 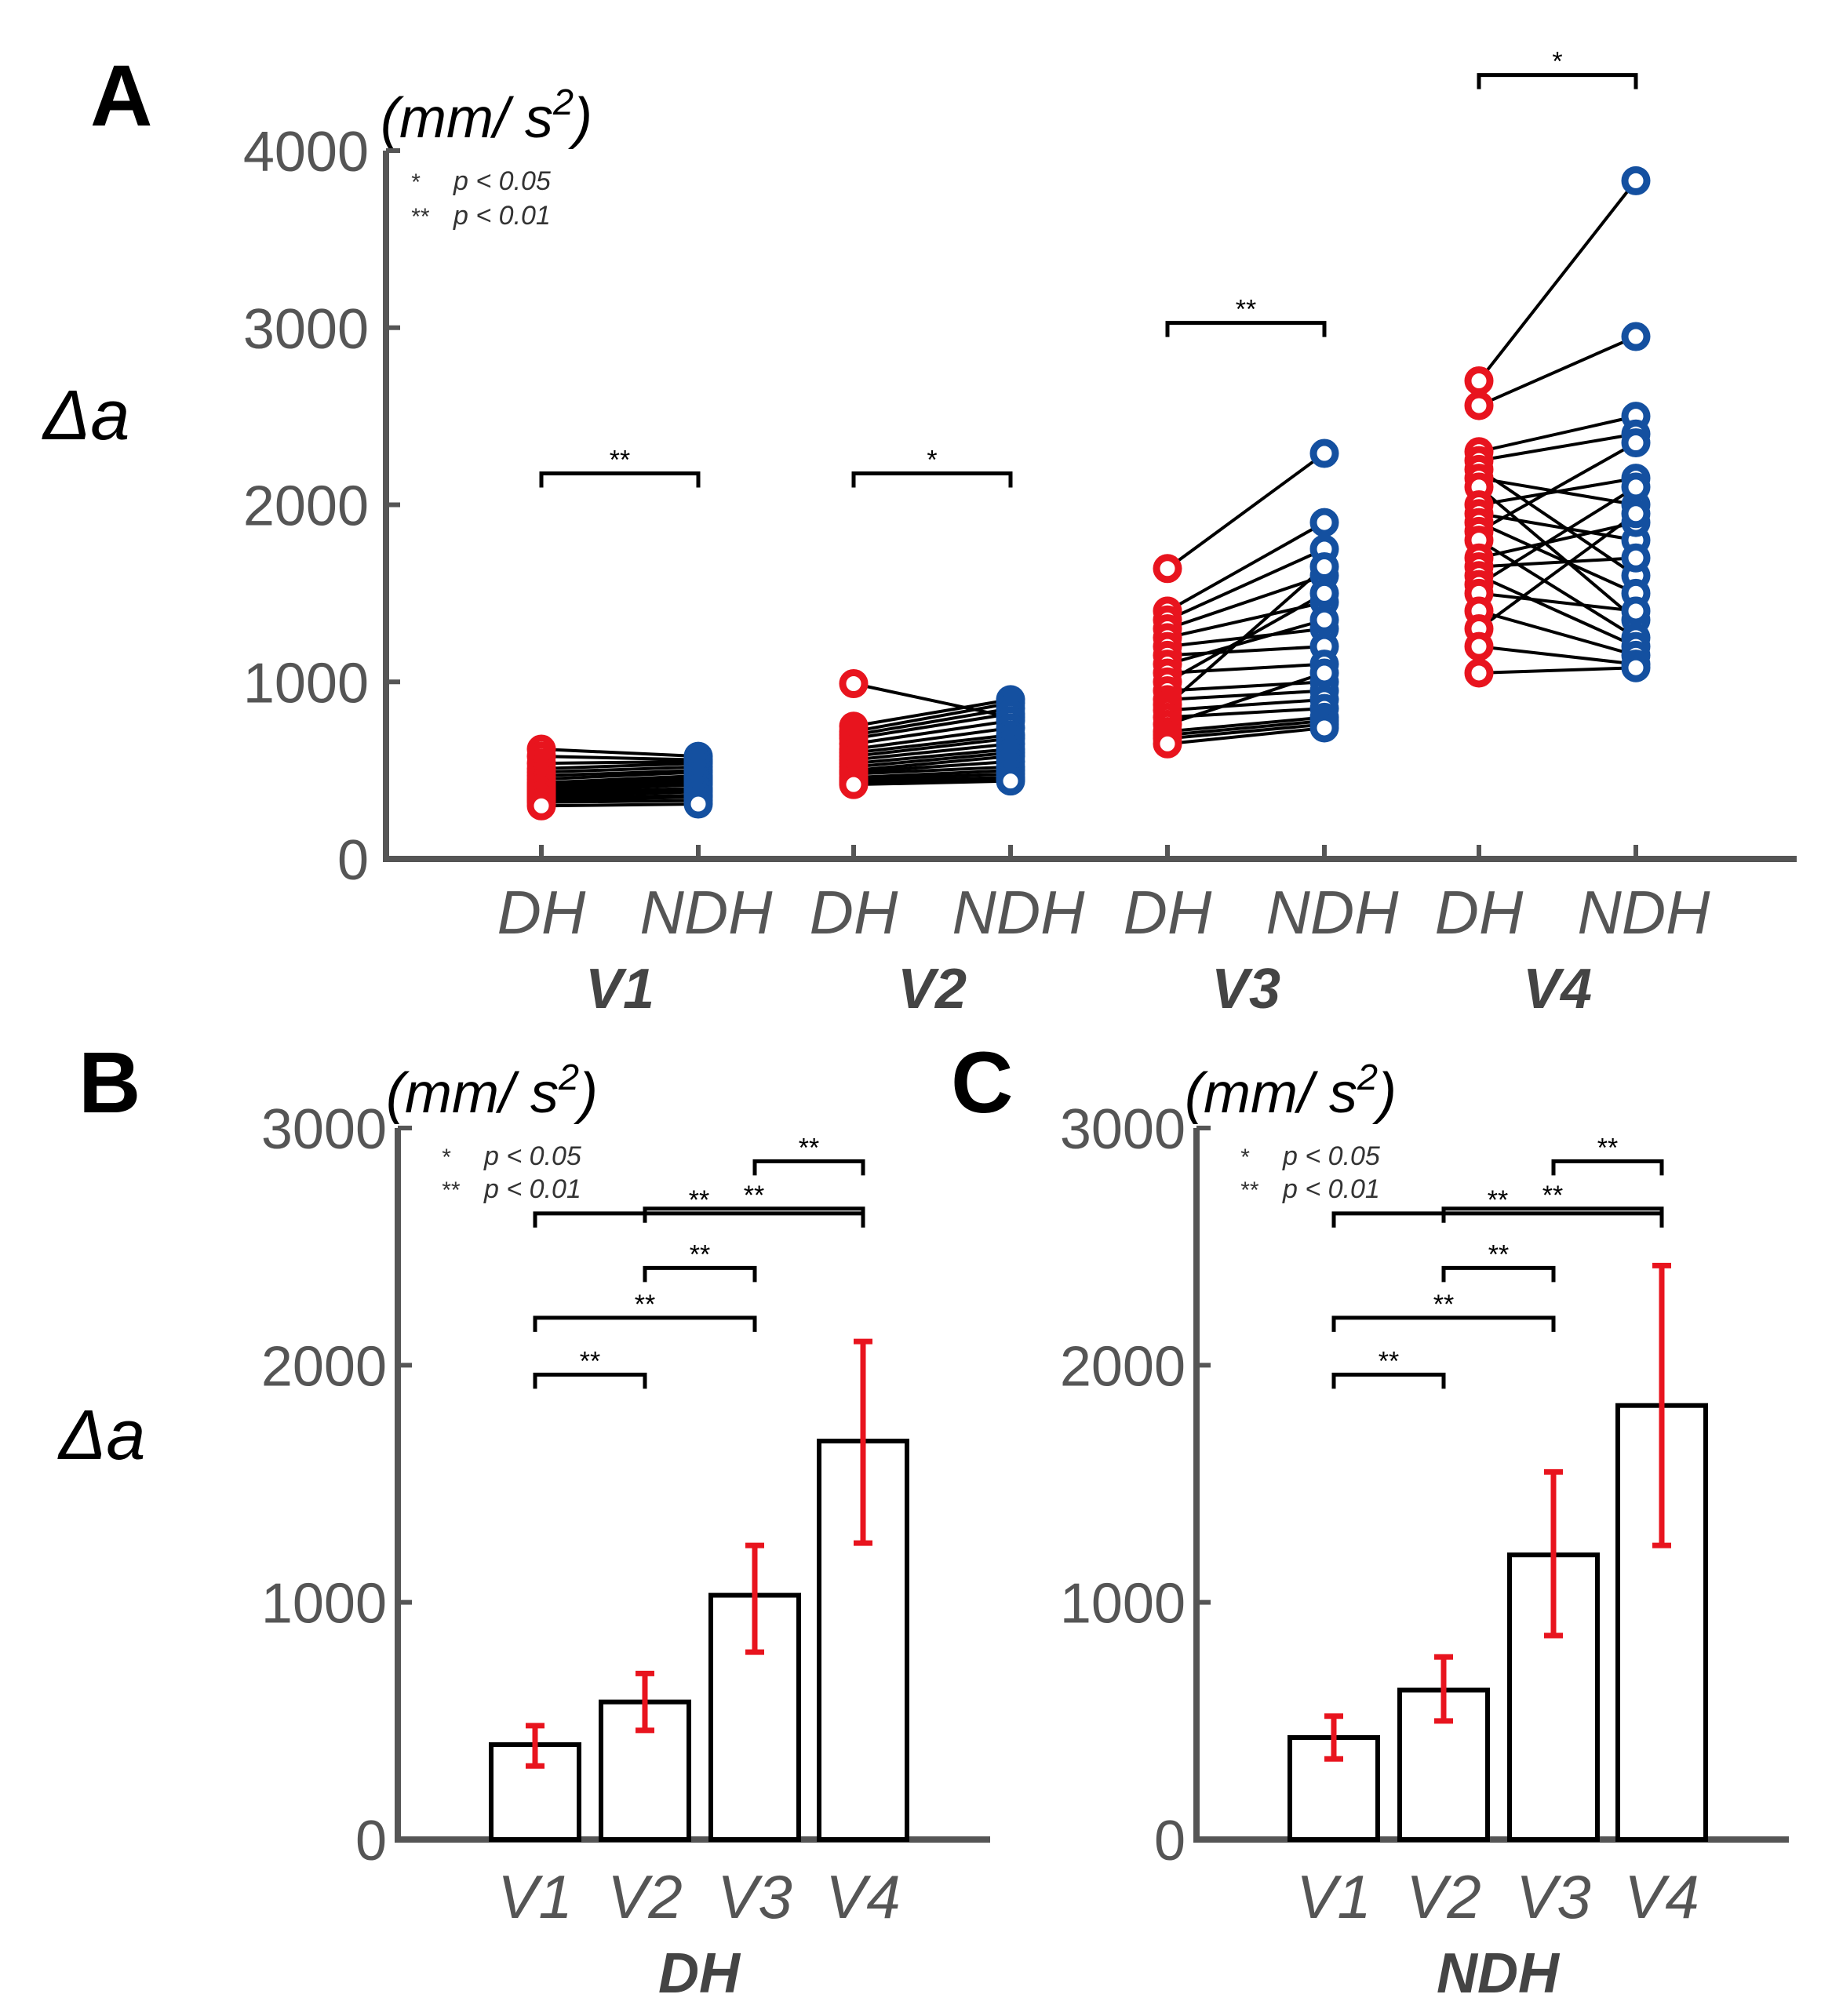 What do you see at coordinates (1661, 1896) in the screenshot?
I see `x-category-label-c: V4` at bounding box center [1661, 1896].